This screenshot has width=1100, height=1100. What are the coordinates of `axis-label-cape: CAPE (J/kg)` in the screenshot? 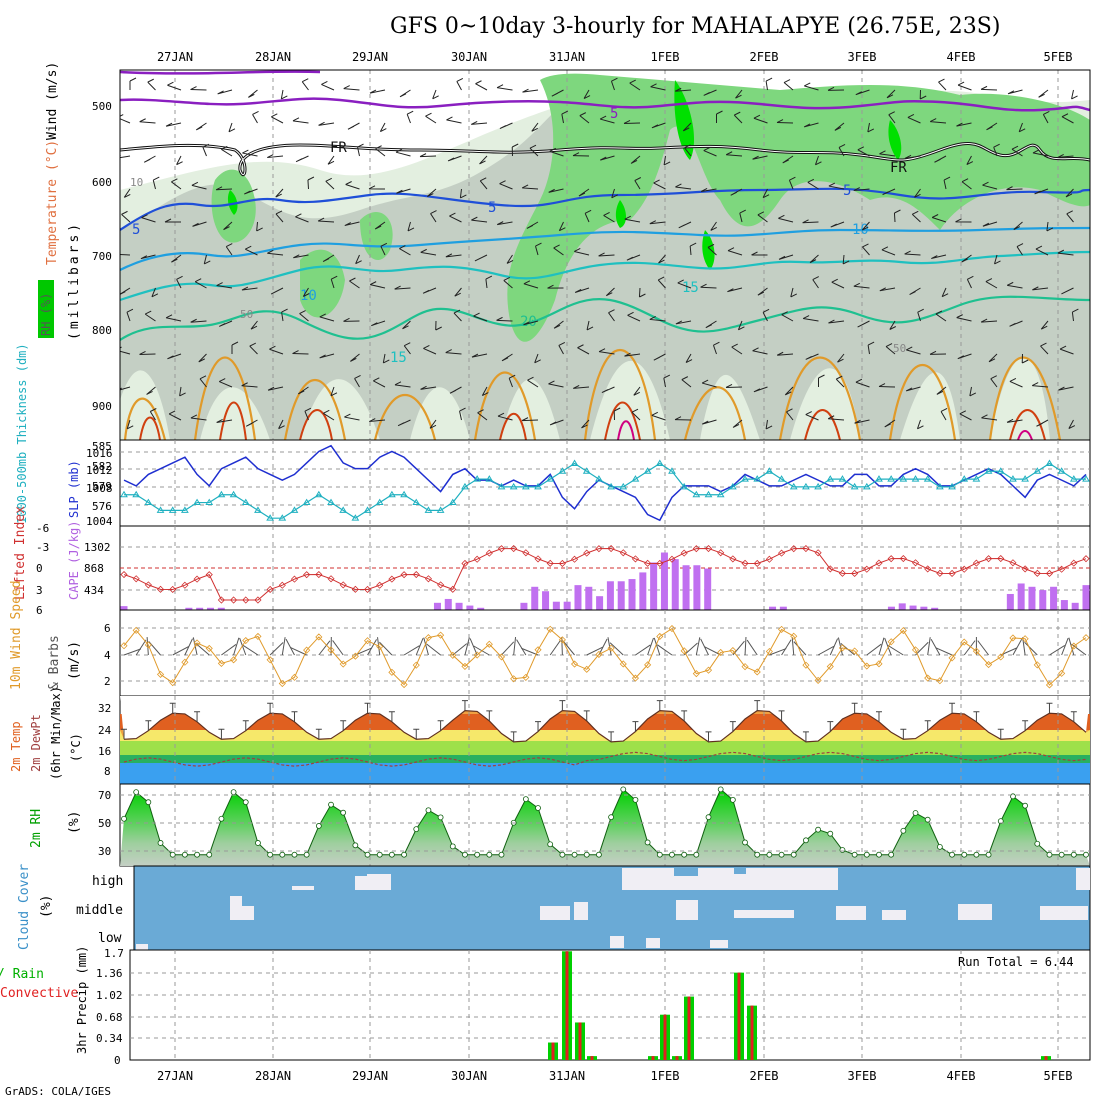 It's located at (74, 560).